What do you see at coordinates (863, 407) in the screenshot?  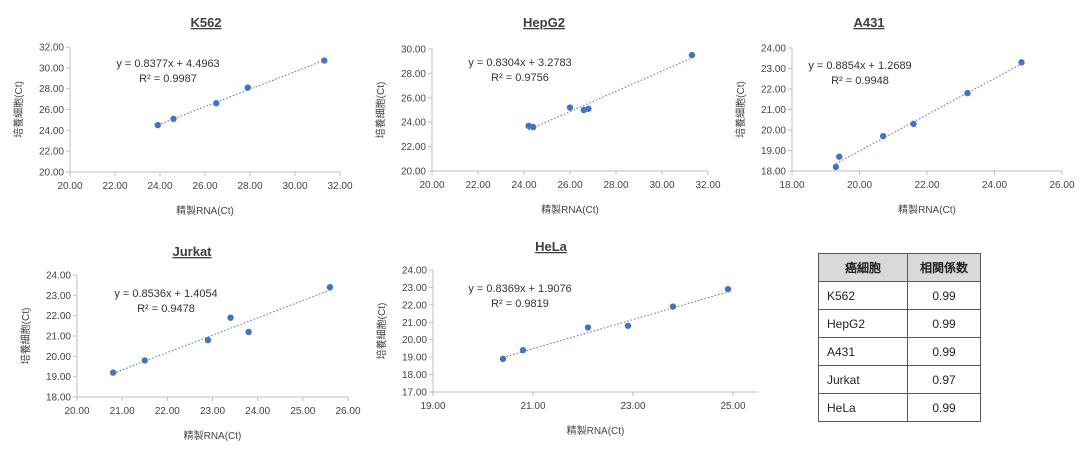 I see `cell-name: HeLa` at bounding box center [863, 407].